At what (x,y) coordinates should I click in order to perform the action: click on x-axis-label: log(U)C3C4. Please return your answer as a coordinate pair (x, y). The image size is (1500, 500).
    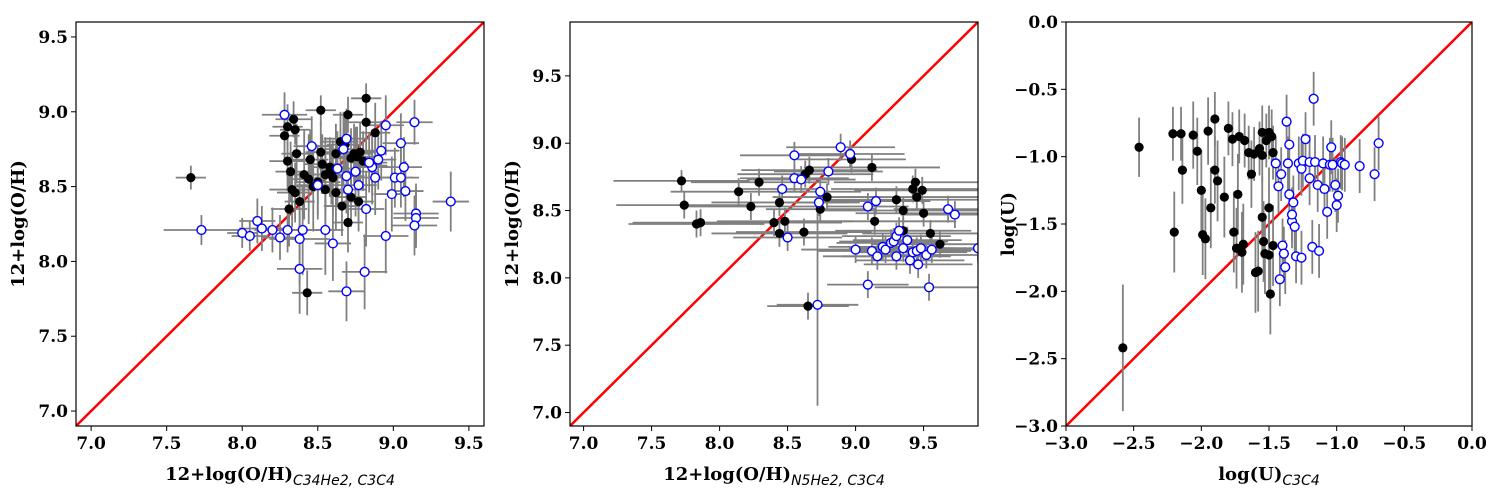
    Looking at the image, I should click on (1269, 476).